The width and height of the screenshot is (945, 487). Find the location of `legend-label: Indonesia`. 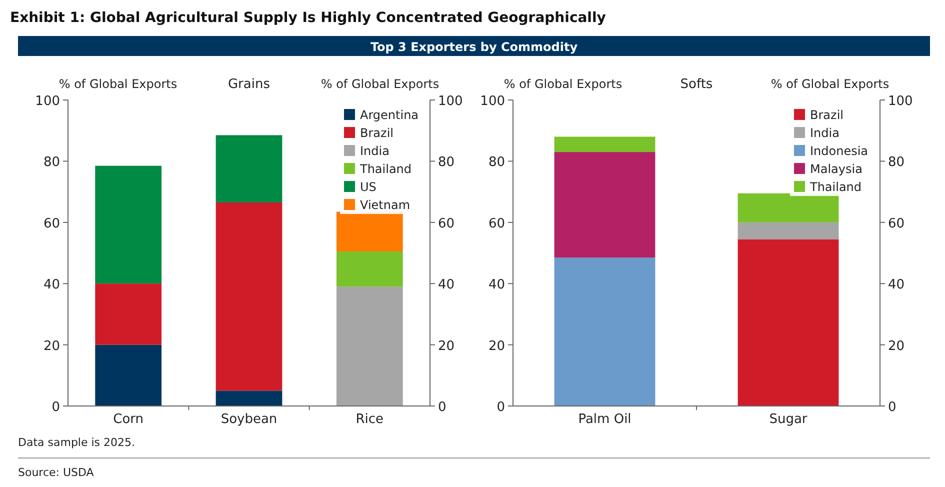

legend-label: Indonesia is located at coordinates (839, 151).